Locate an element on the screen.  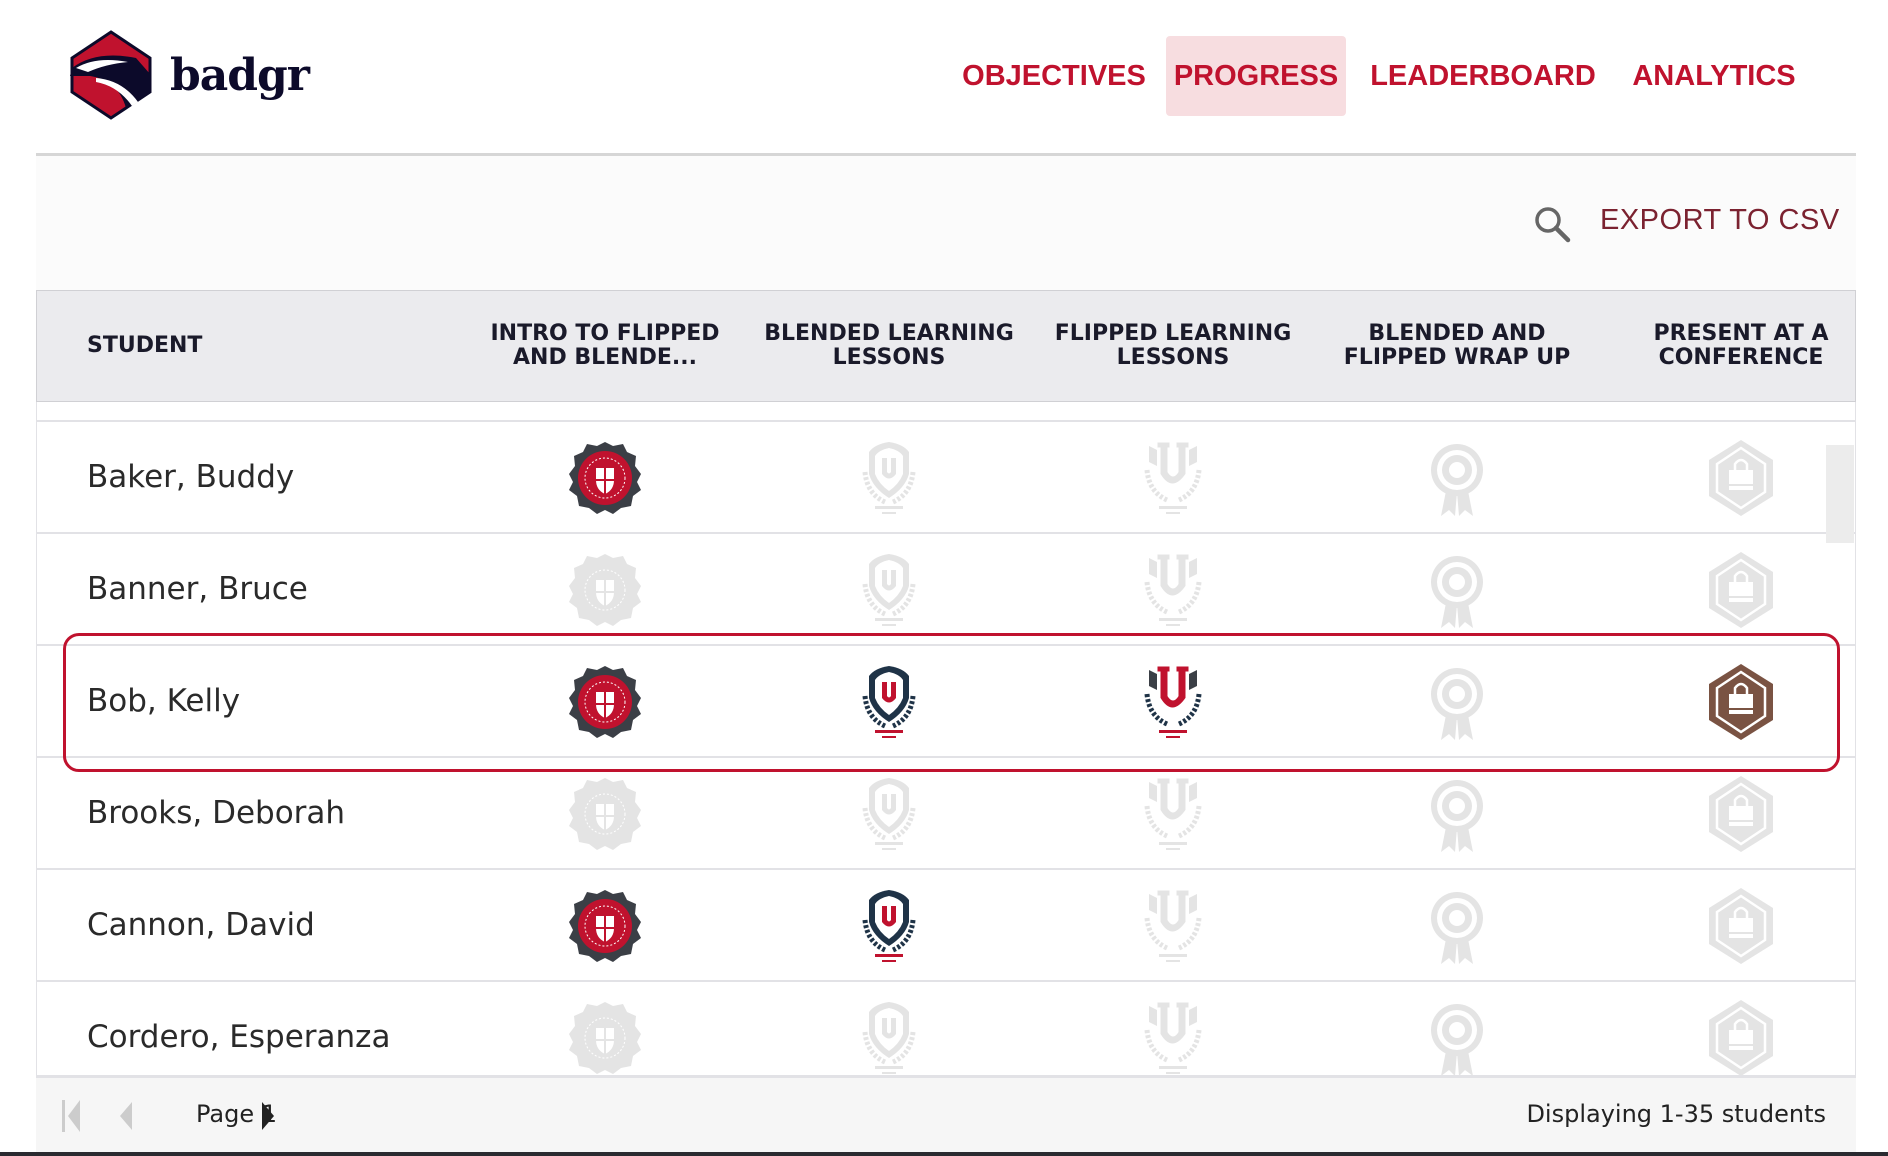
next-page-icon is located at coordinates (268, 1116).